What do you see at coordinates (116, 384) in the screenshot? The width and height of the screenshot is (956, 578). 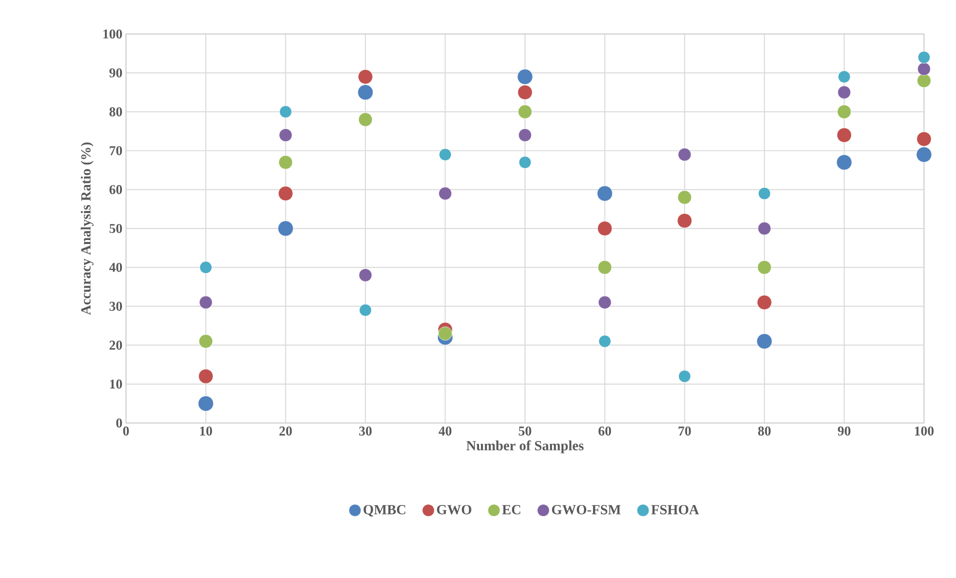 I see `y-tick-label: 10` at bounding box center [116, 384].